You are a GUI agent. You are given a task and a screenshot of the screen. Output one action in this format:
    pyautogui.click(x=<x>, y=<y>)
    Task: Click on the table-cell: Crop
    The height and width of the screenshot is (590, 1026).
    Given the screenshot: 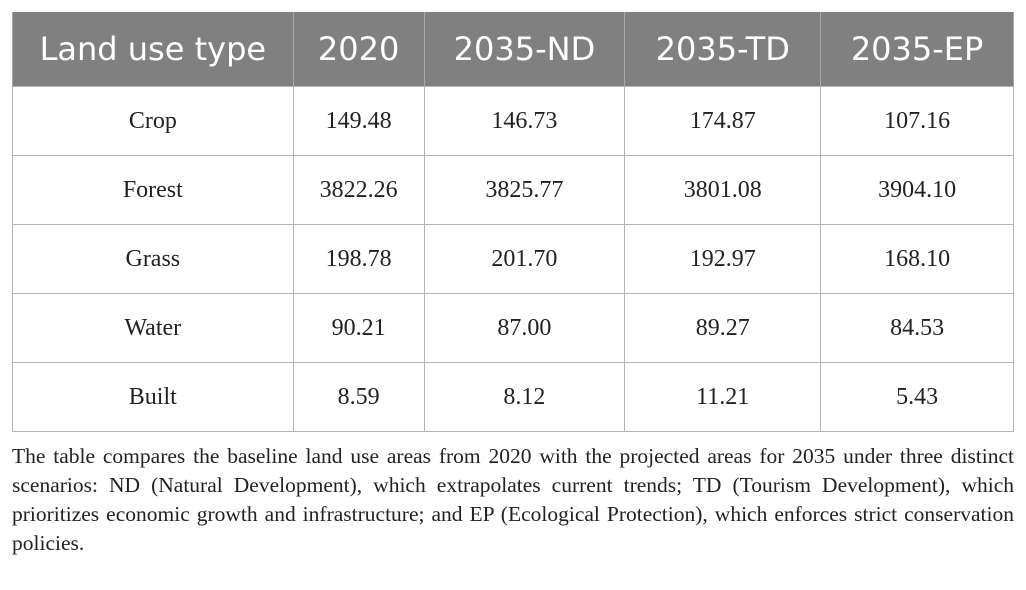 What is the action you would take?
    pyautogui.click(x=153, y=121)
    